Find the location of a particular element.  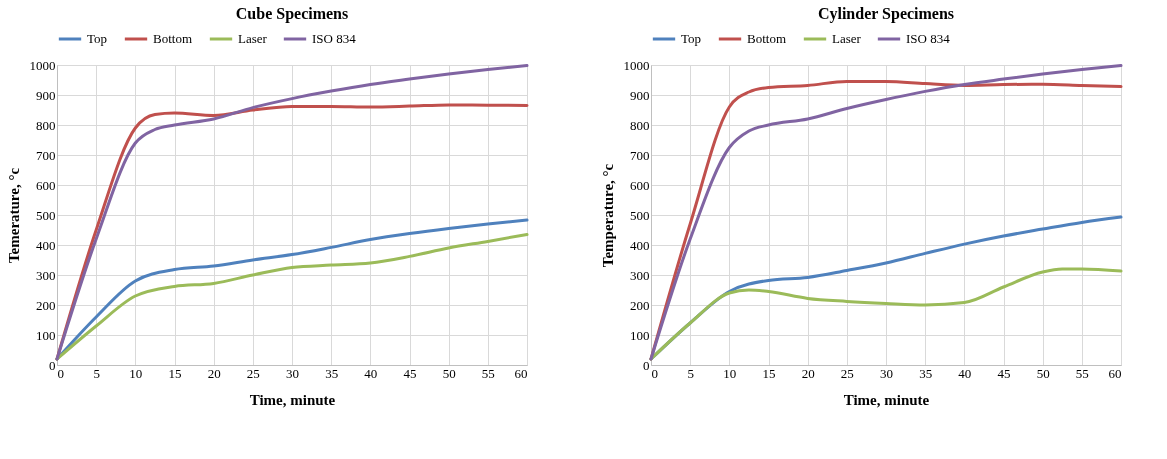

chart-title: Cylinder Specimens is located at coordinates (886, 14).